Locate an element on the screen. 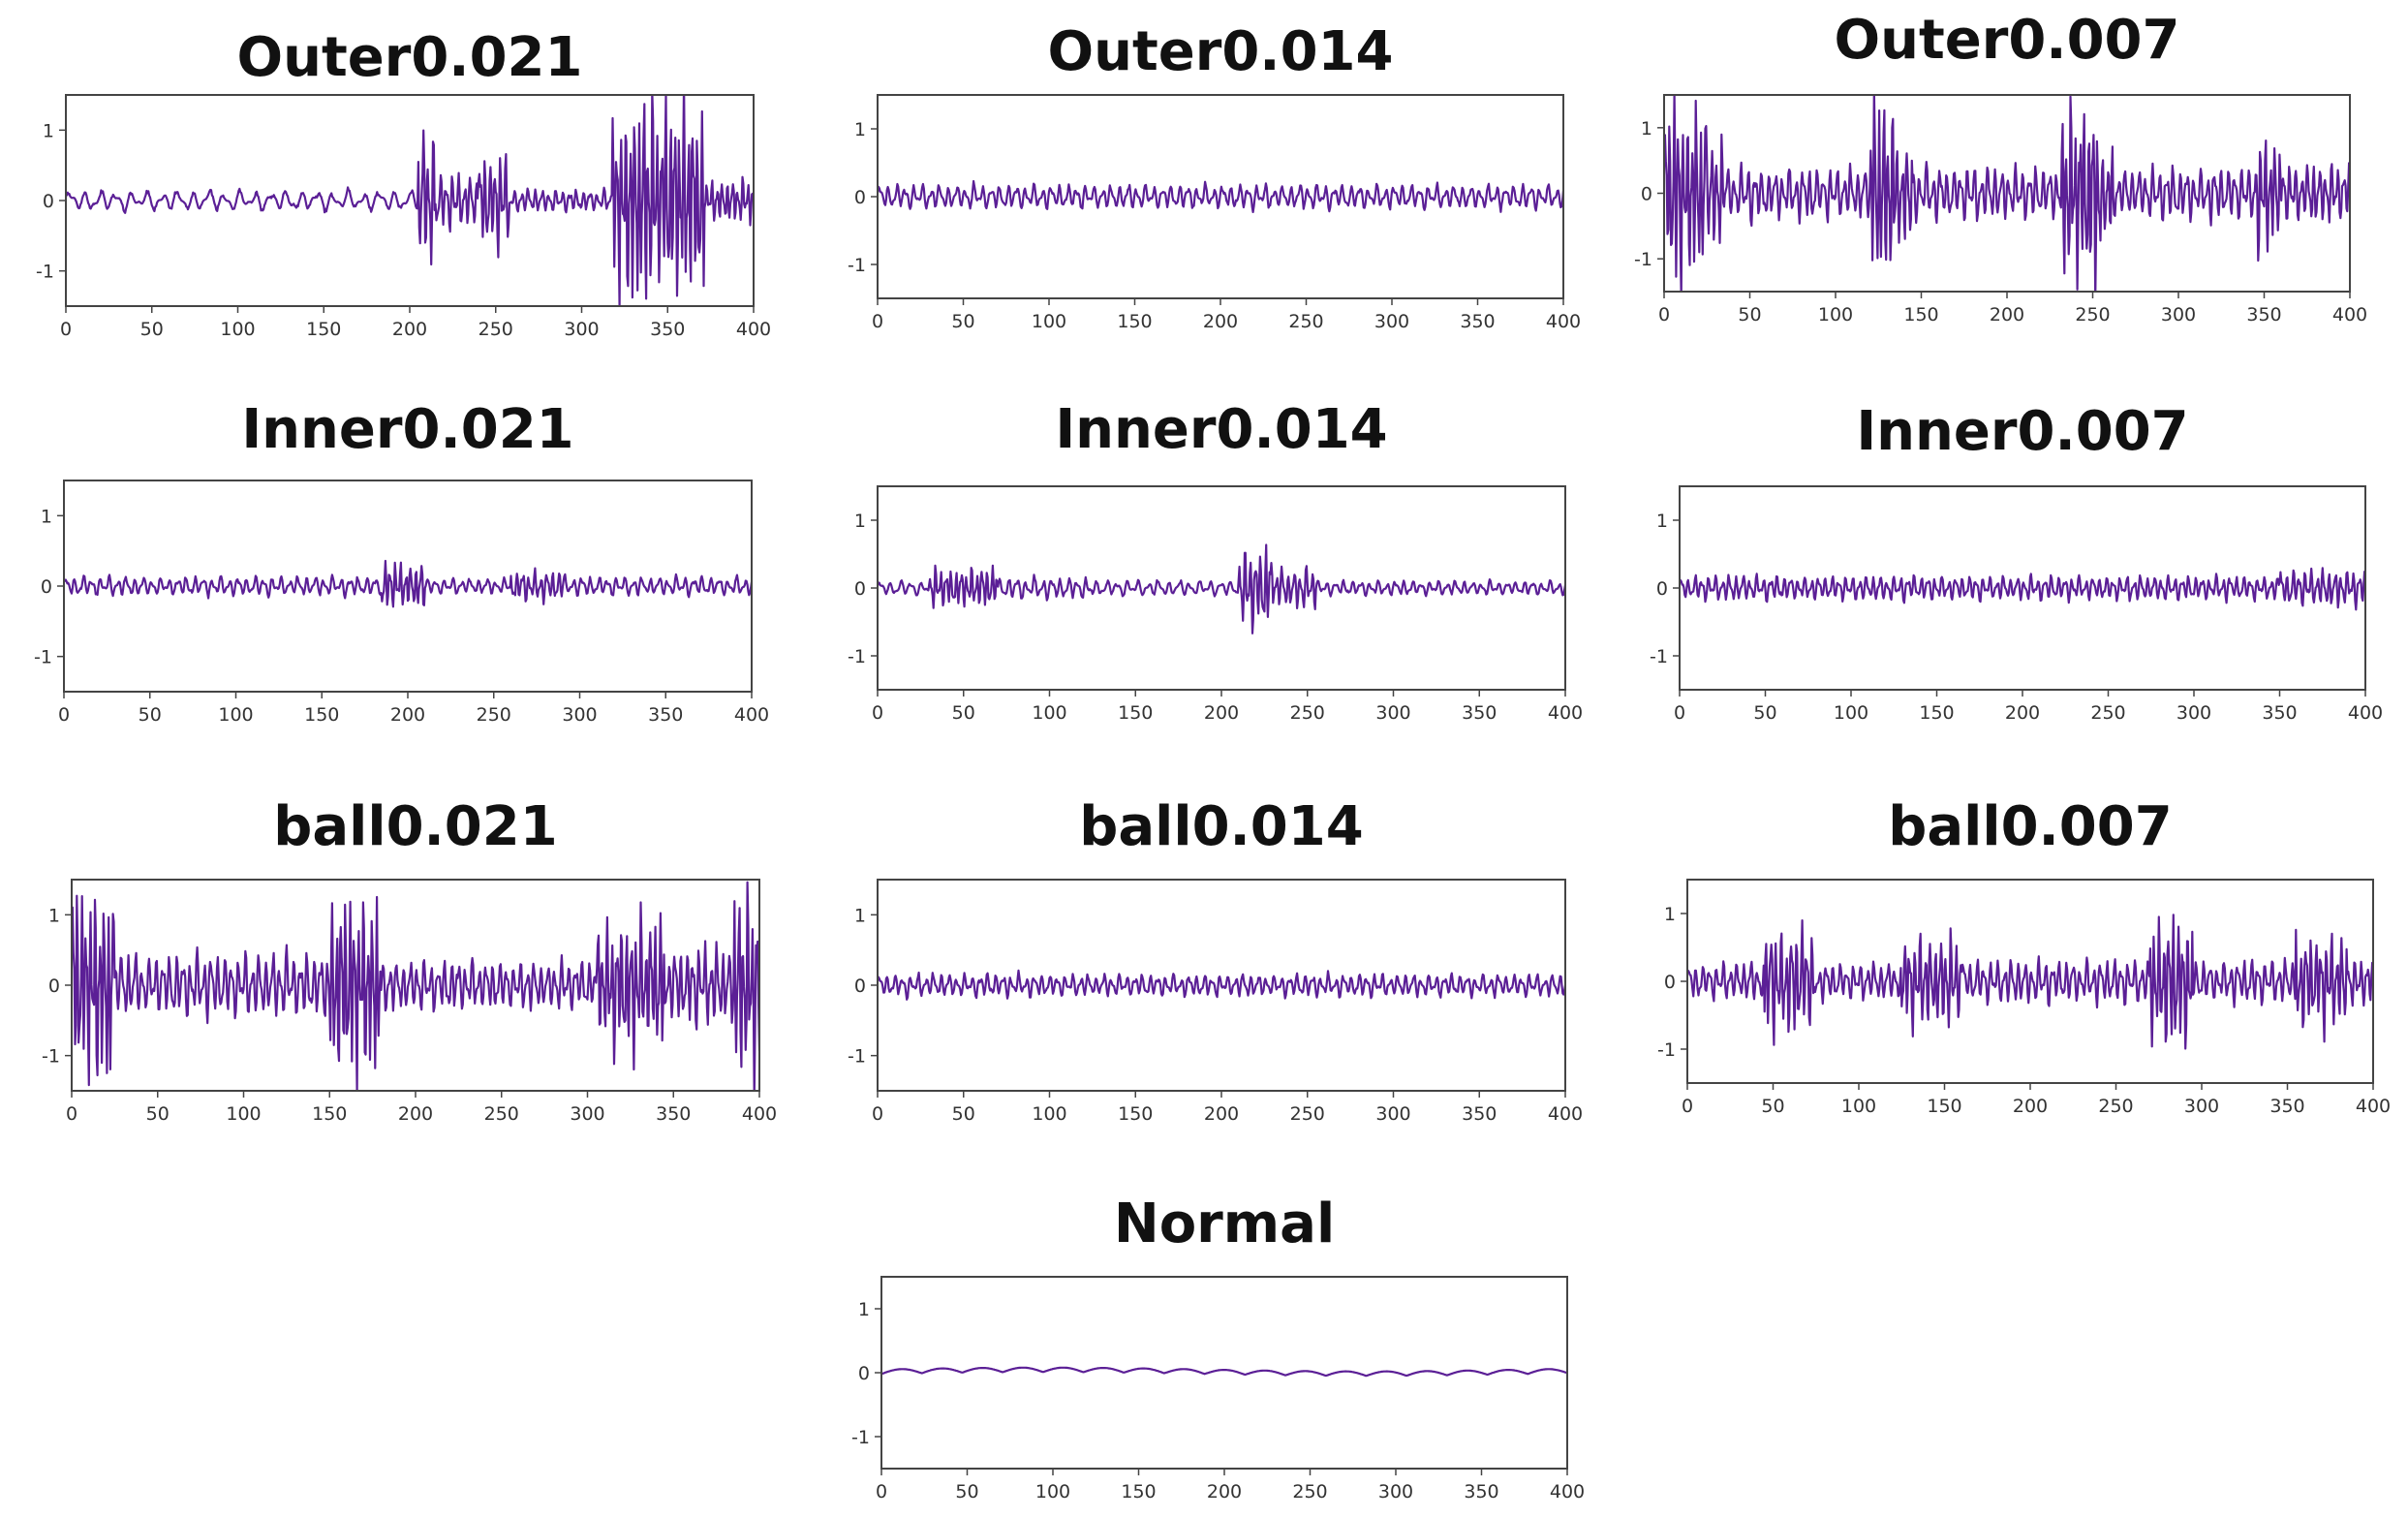 The image size is (2408, 1518). subplot-inner0-014: Inner0.014 0 50 100 150 200 250 300 350 400 1 0 -1 is located at coordinates (1215, 561).